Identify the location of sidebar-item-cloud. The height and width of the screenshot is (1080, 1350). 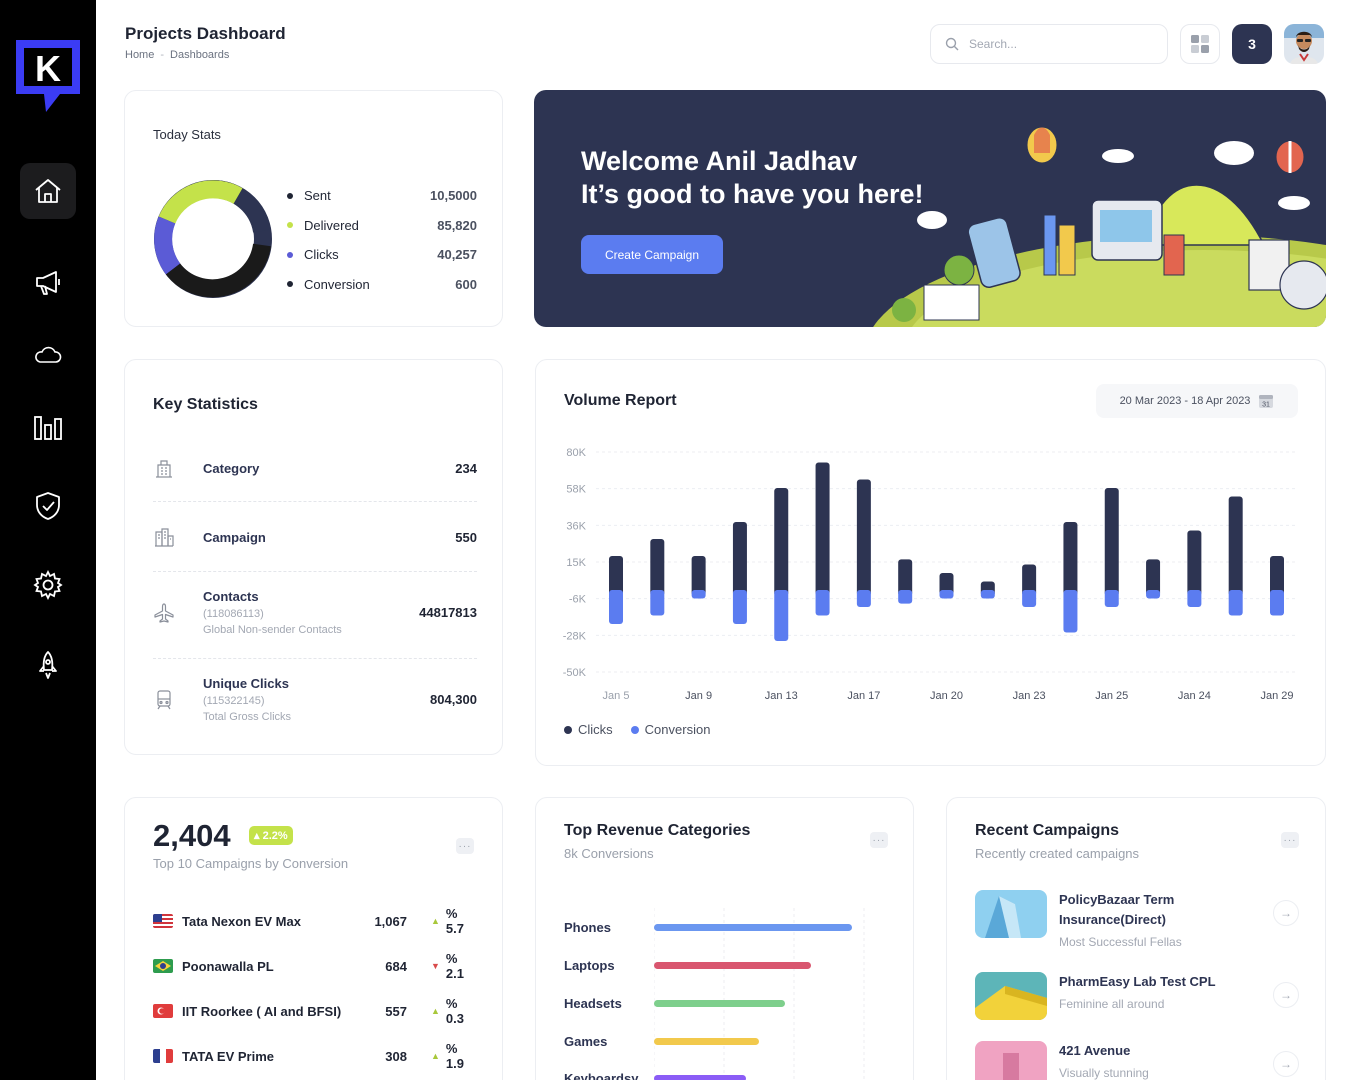
(48, 355).